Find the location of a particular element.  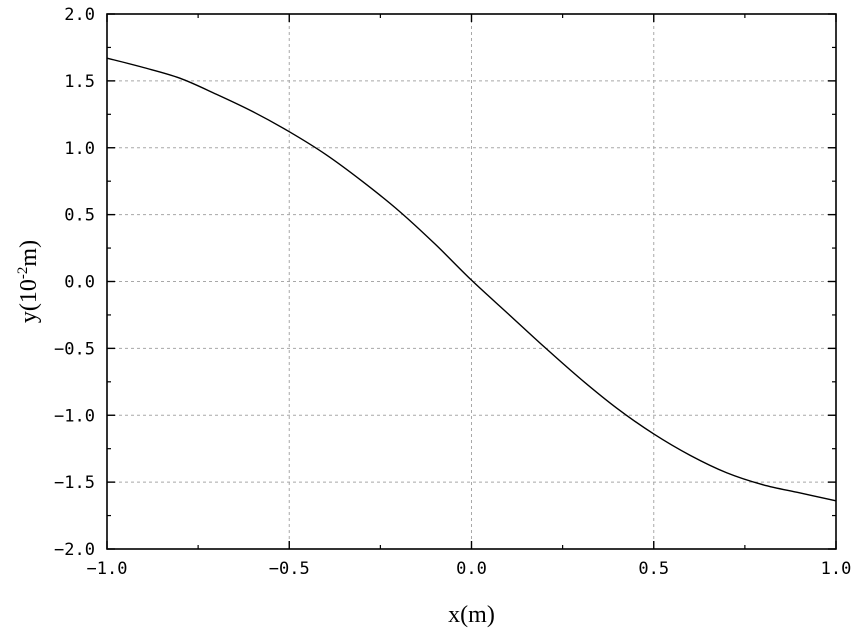

y-axis-title-prefix: y(10 is located at coordinates (29, 301).